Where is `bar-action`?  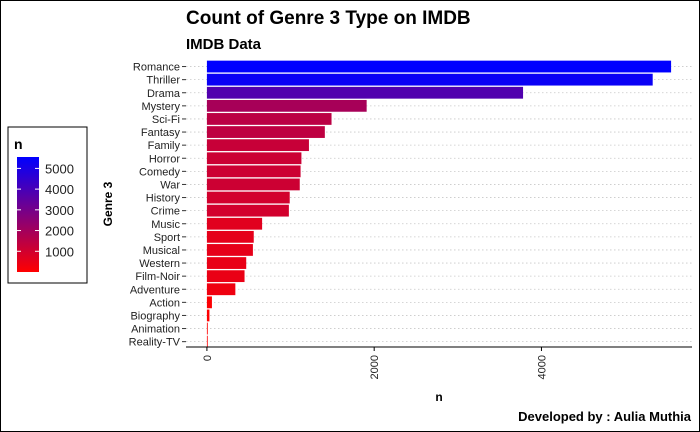
bar-action is located at coordinates (209, 302).